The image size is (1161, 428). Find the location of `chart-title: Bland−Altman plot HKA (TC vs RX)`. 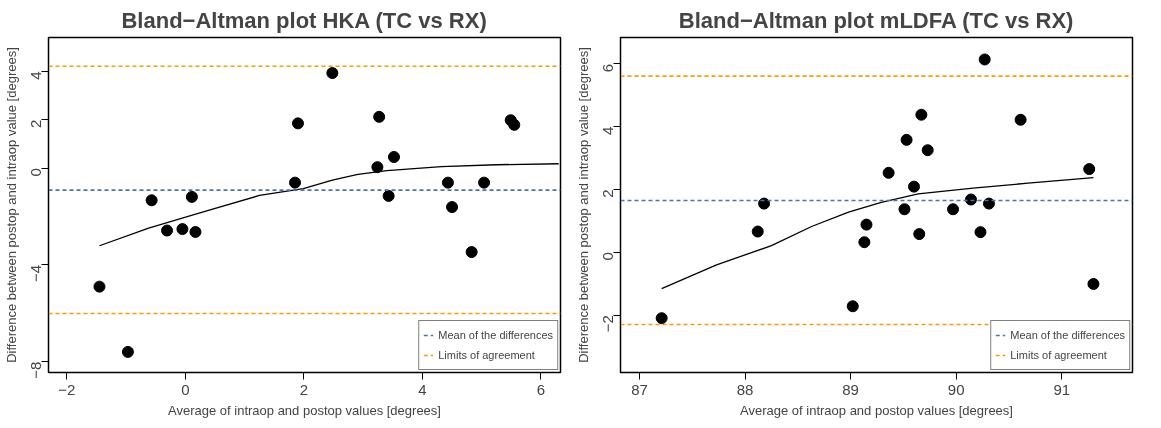

chart-title: Bland−Altman plot HKA (TC vs RX) is located at coordinates (304, 20).